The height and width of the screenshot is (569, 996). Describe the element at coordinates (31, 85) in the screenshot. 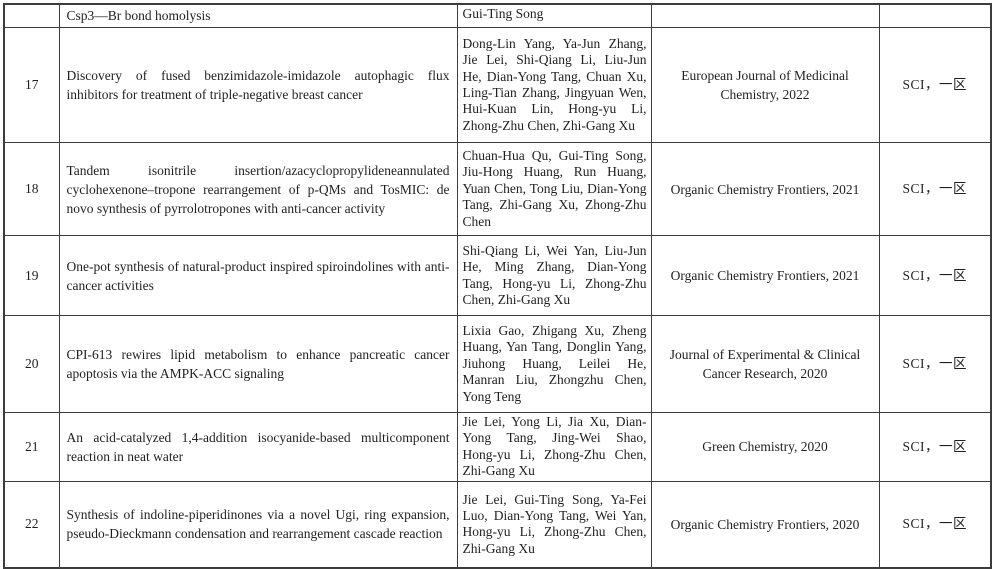

I see `row-number: 17` at that location.